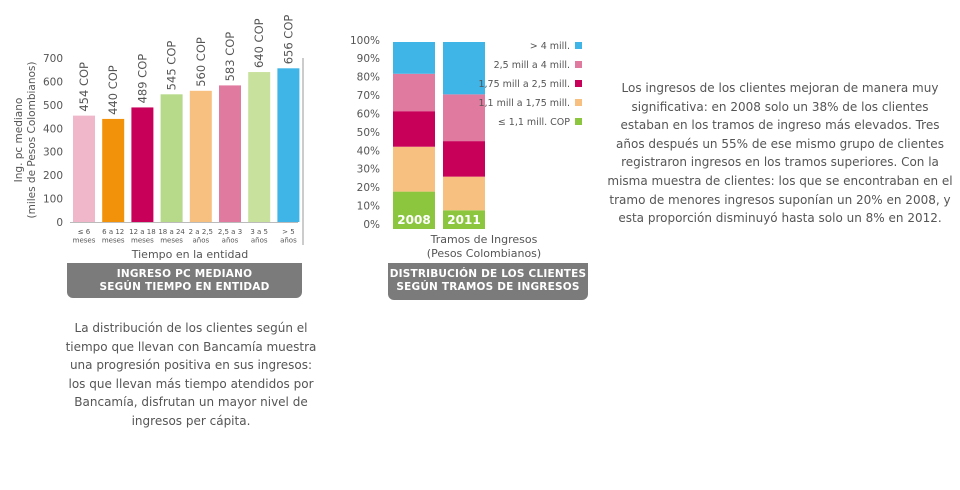  I want to click on stacked-chart-ytick: 20%, so click(368, 188).